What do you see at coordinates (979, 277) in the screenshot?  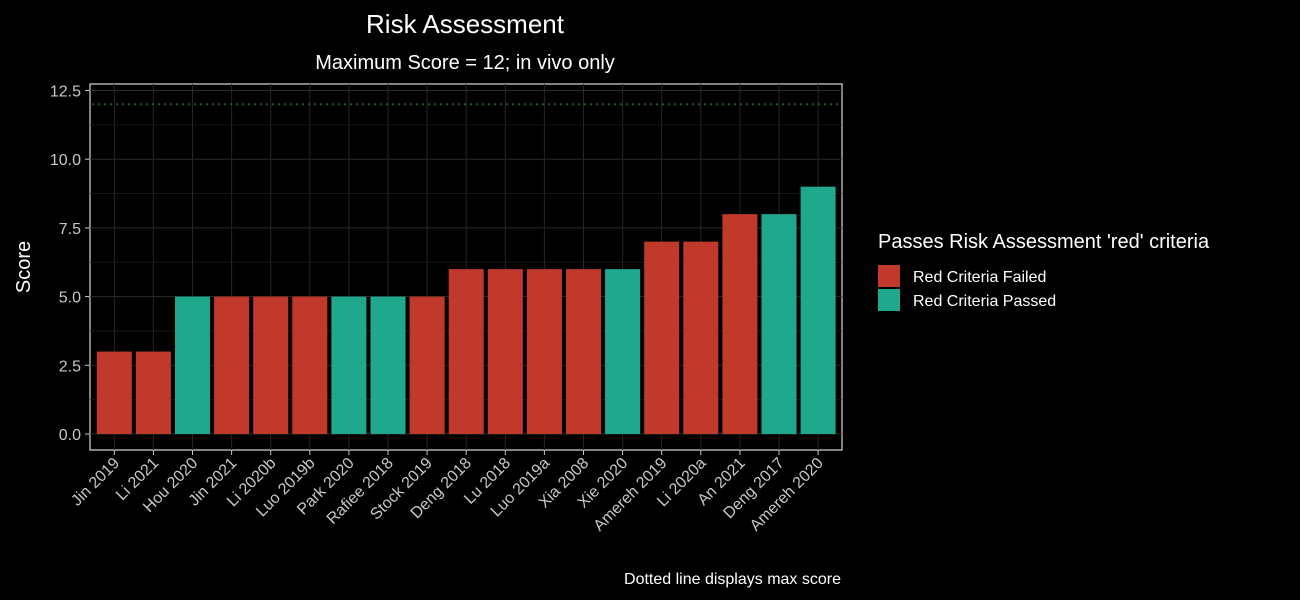 I see `legend-label-failed: Red Criteria Failed` at bounding box center [979, 277].